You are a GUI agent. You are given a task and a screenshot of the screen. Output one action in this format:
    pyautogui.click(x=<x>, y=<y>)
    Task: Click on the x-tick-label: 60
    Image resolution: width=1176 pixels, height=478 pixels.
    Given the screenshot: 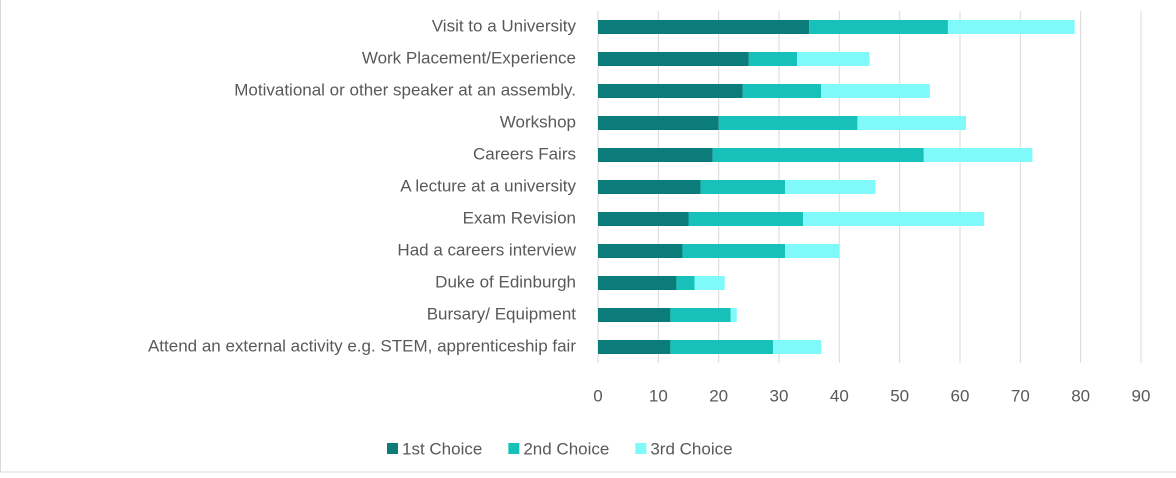 What is the action you would take?
    pyautogui.click(x=960, y=395)
    